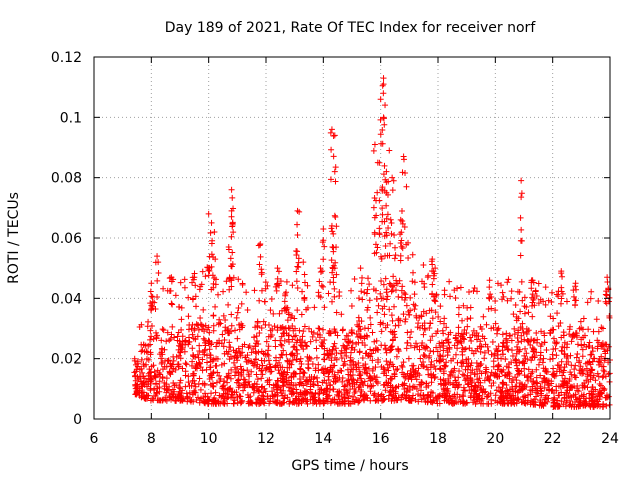 The height and width of the screenshot is (480, 640). I want to click on y-tick-labels: 0 0.02 0.04 0.06 0.08 0.1 0.12, so click(66, 239).